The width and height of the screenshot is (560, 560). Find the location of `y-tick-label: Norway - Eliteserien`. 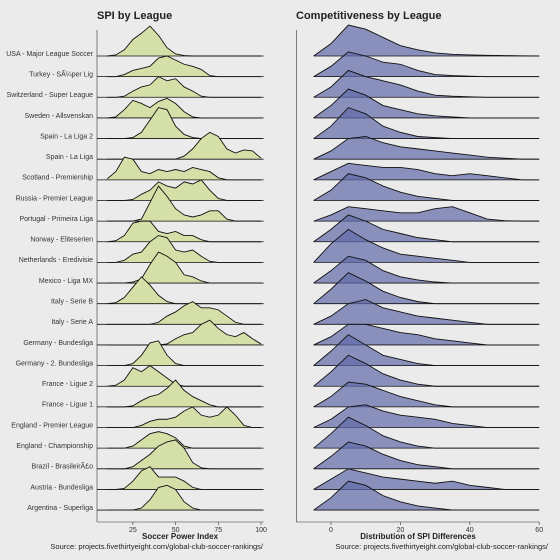

y-tick-label: Norway - Eliteserien is located at coordinates (61, 240).